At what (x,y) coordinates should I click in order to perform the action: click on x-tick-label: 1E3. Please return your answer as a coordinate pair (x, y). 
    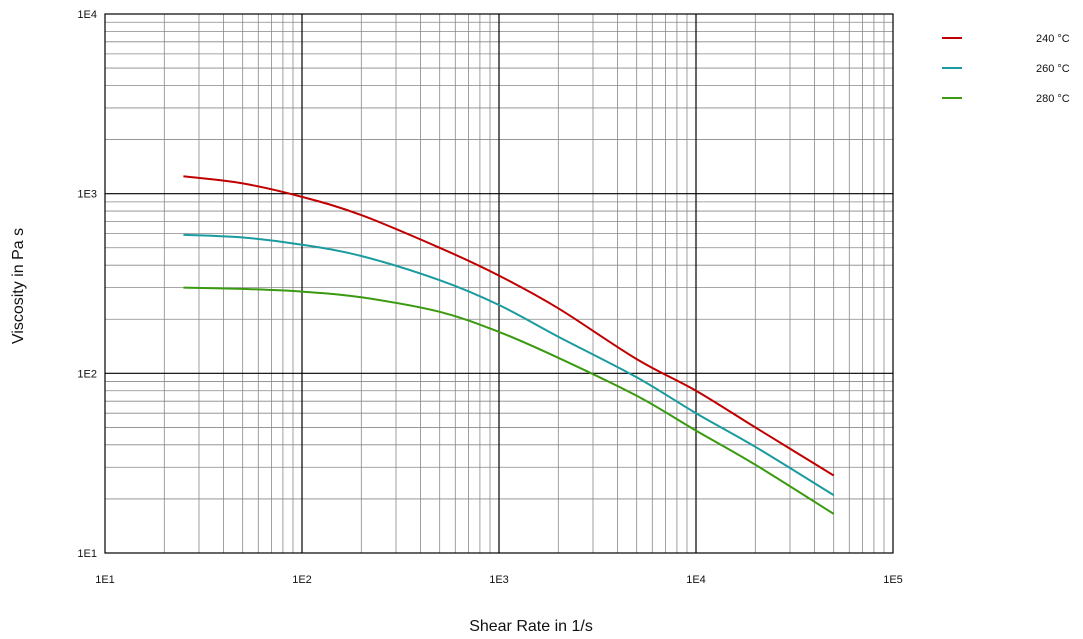
    Looking at the image, I should click on (499, 580).